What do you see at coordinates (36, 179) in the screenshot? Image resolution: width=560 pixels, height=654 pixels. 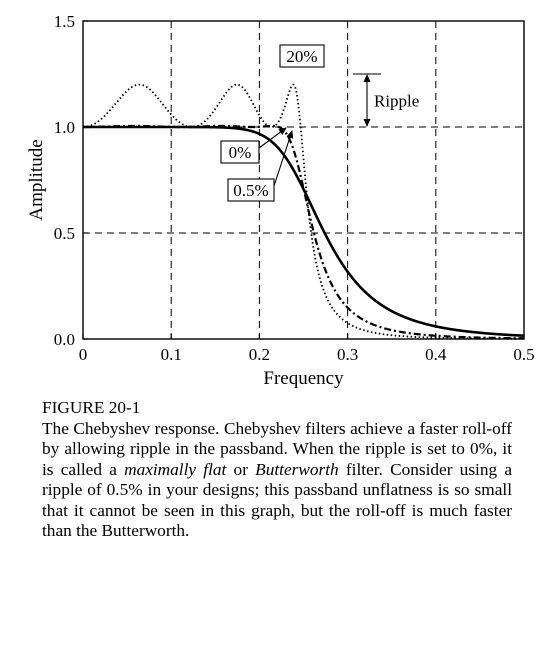 I see `y-axis-title: Amplitude` at bounding box center [36, 179].